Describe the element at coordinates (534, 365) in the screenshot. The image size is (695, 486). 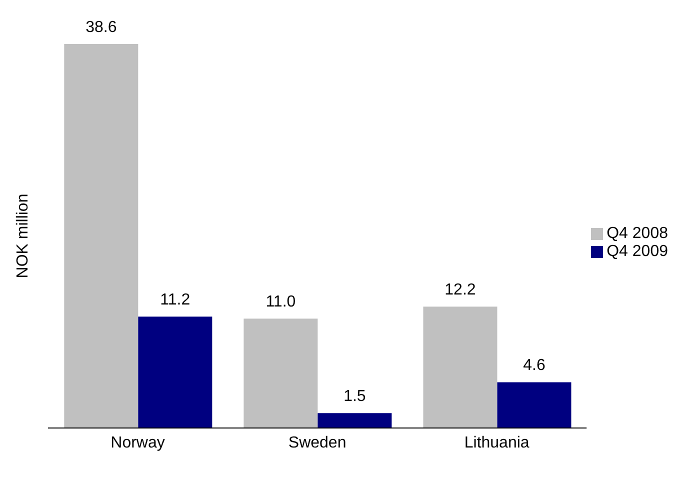
I see `data-label: 4.6` at that location.